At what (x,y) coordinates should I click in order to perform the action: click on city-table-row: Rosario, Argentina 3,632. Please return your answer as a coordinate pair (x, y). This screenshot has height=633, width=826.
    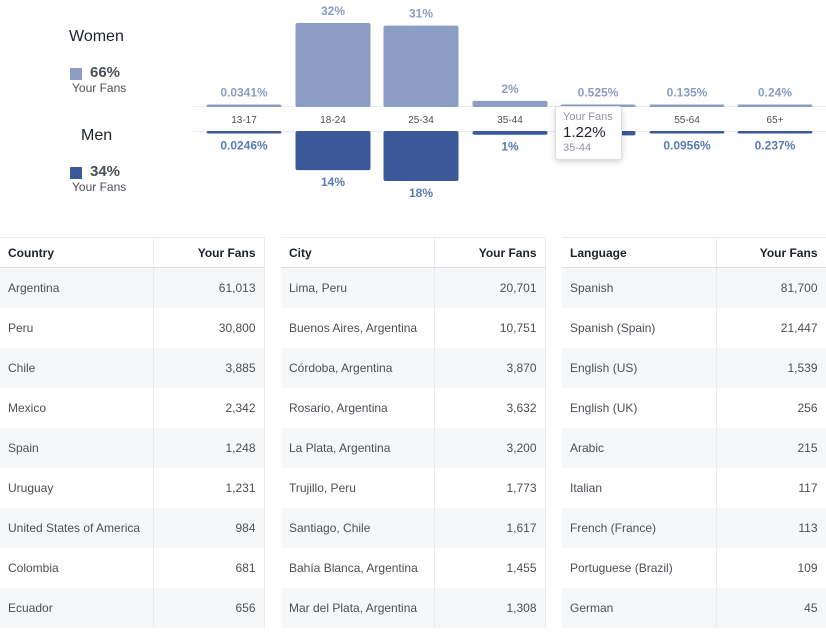
    Looking at the image, I should click on (413, 408).